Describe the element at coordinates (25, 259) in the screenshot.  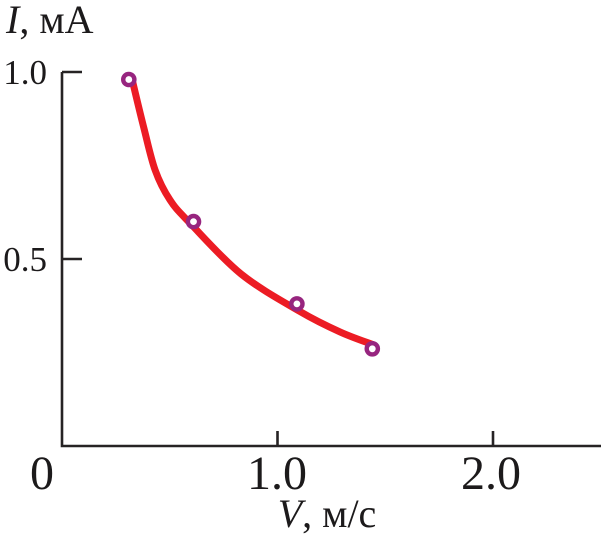
I see `y-tick-label-0.5: 0.5` at that location.